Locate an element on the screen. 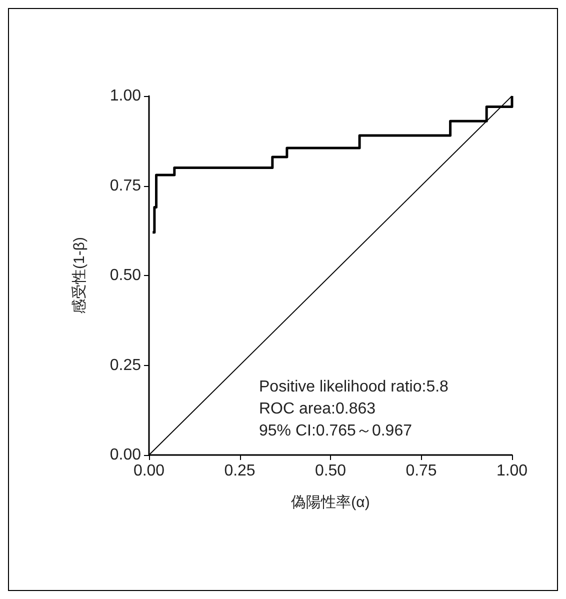  y-tick-label: 0.25 is located at coordinates (126, 365).